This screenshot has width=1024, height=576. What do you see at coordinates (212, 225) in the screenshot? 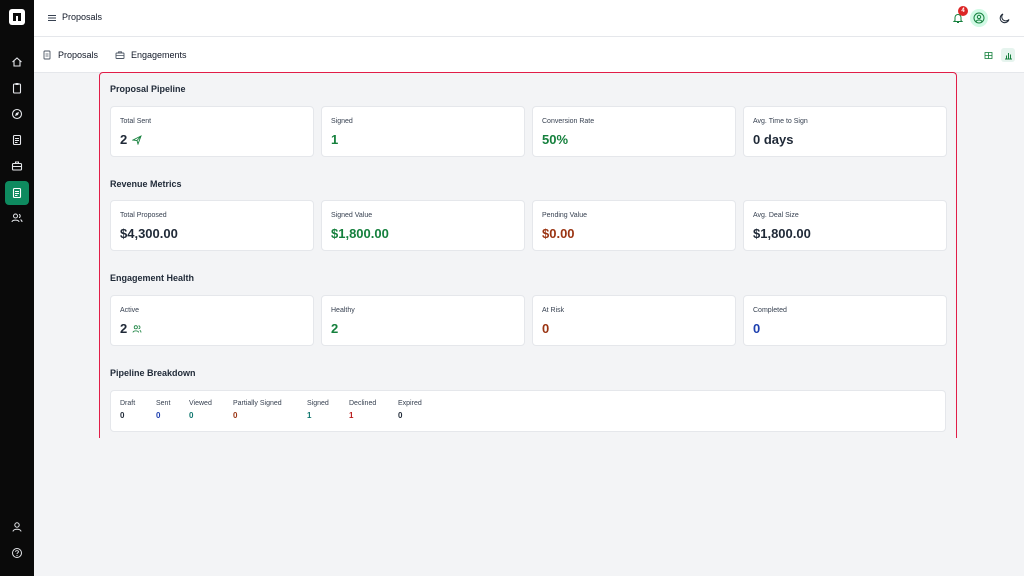
I see `metric-card-total-proposed: Total Proposed $4,300.00` at bounding box center [212, 225].